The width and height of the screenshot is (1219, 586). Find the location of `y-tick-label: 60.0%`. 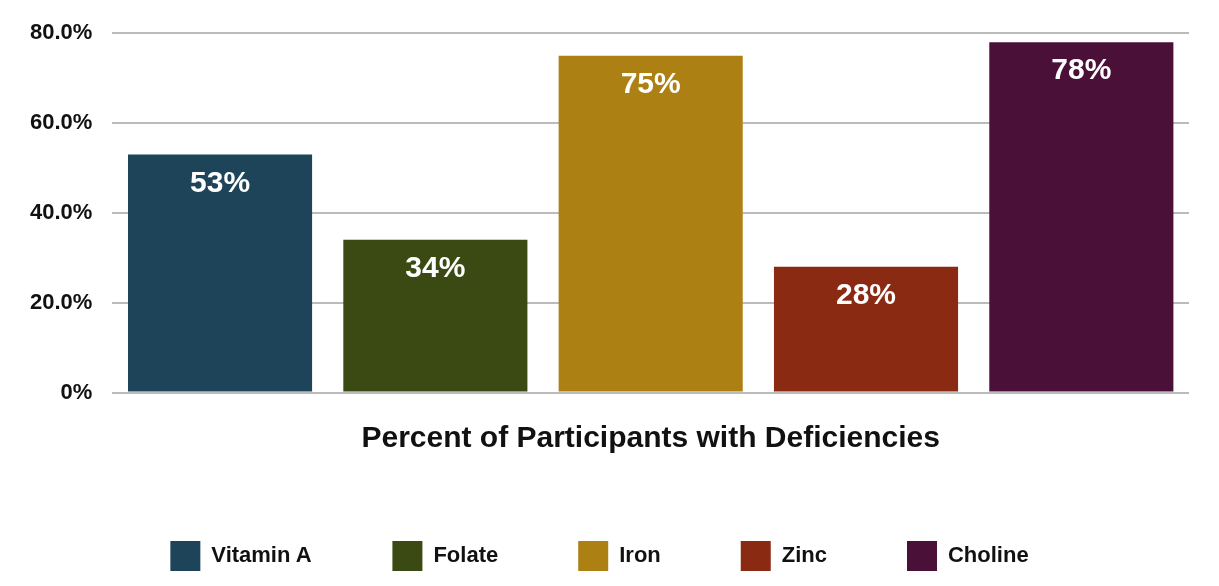

y-tick-label: 60.0% is located at coordinates (61, 122).